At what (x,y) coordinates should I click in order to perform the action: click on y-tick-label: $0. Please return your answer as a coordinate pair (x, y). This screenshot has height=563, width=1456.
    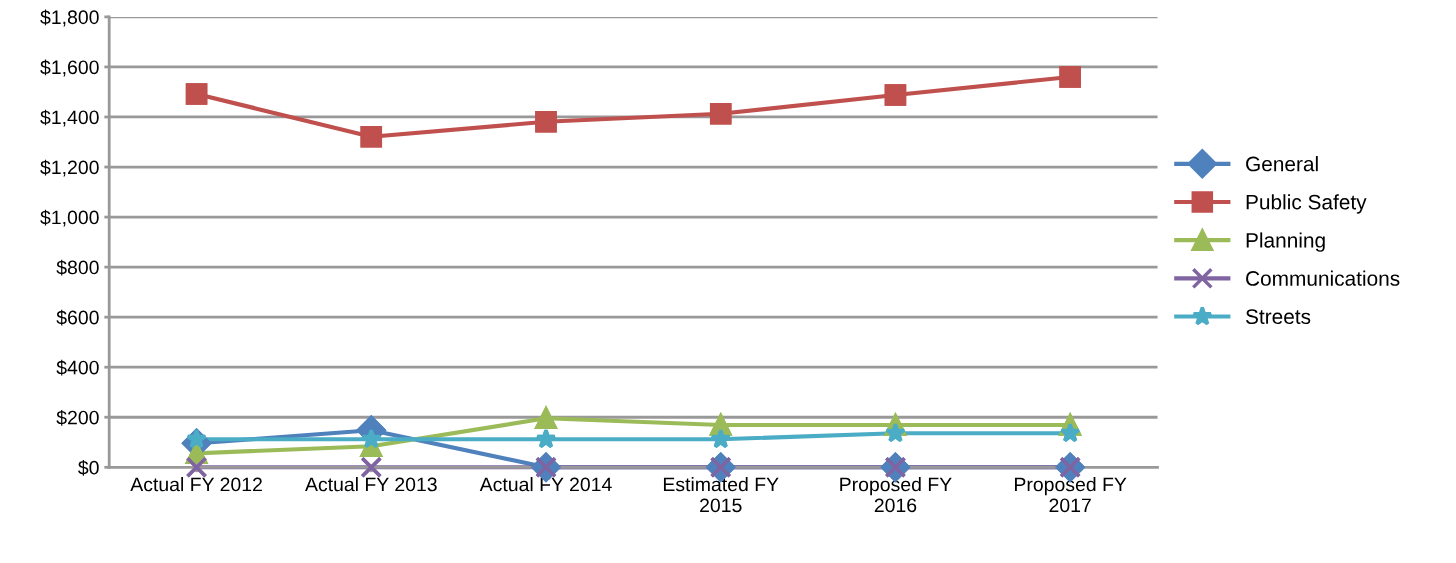
    Looking at the image, I should click on (88, 467).